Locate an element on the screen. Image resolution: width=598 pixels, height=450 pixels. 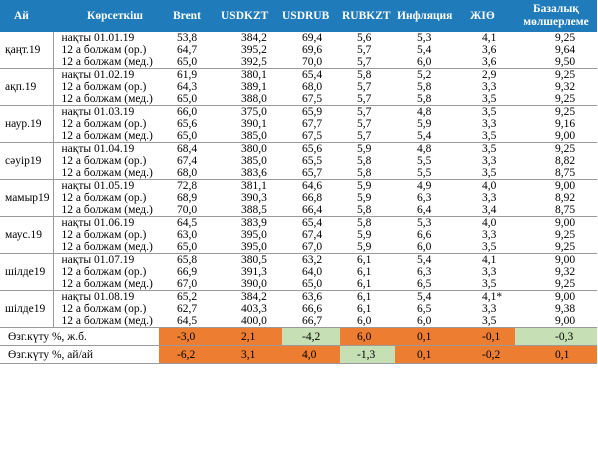
header-month: Ай is located at coordinates (26, 16).